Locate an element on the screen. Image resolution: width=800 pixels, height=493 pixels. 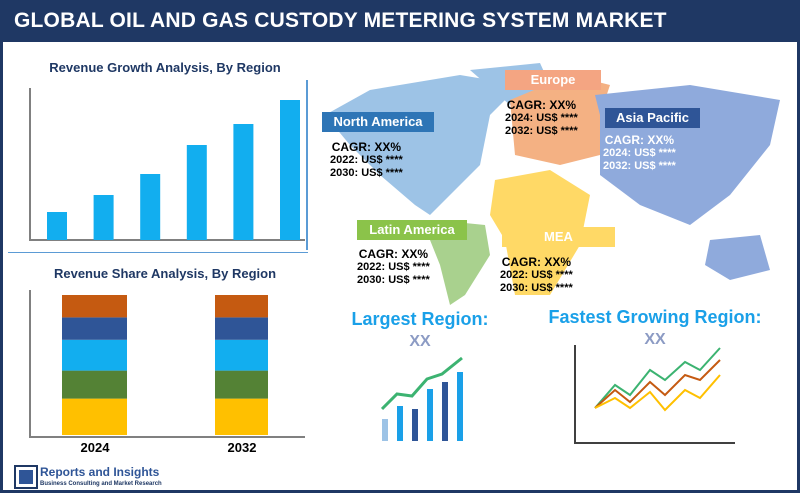
growth-bars-icon is located at coordinates (421, 398).